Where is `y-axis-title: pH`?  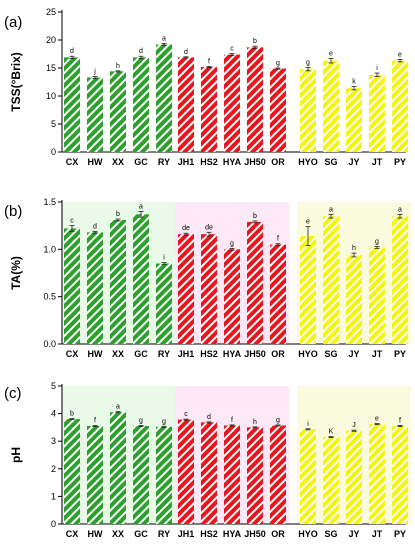
y-axis-title: pH is located at coordinates (16, 455).